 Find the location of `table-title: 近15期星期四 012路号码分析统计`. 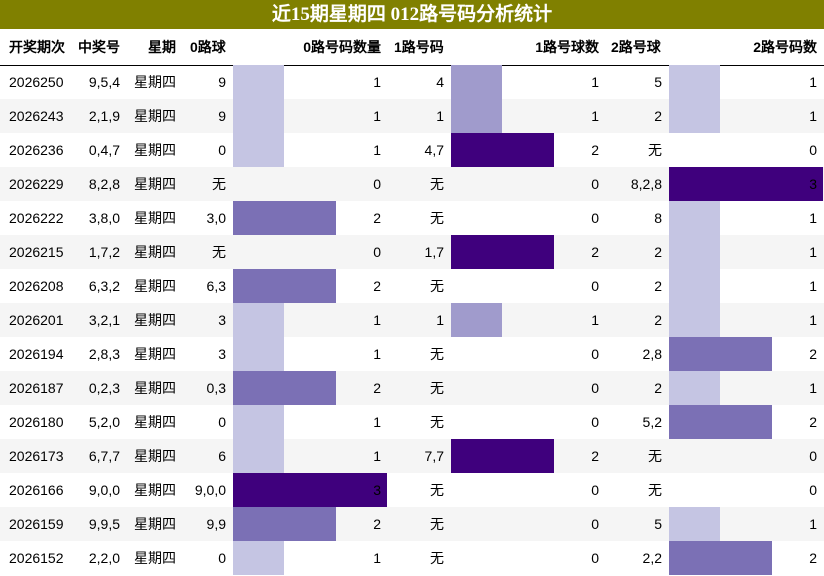

table-title: 近15期星期四 012路号码分析统计 is located at coordinates (412, 14).